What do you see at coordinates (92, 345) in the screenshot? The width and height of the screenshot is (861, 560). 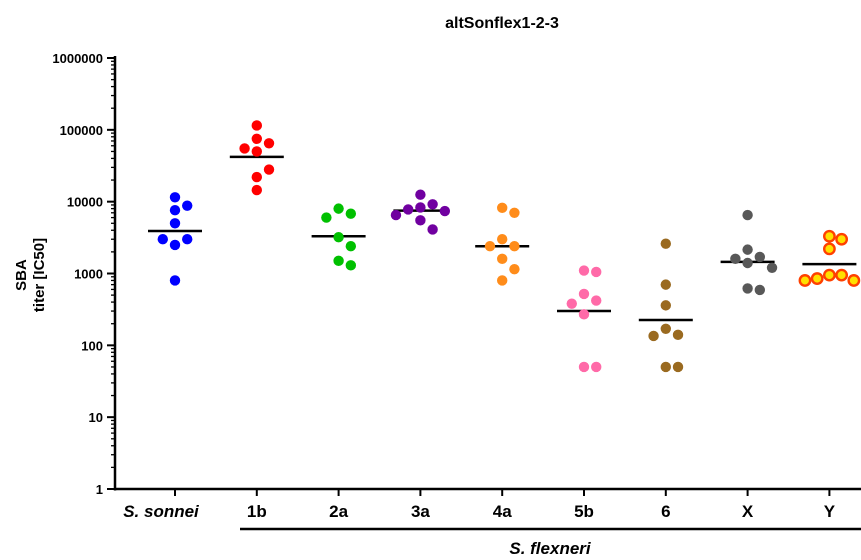 I see `y-tick-label: 100` at bounding box center [92, 345].